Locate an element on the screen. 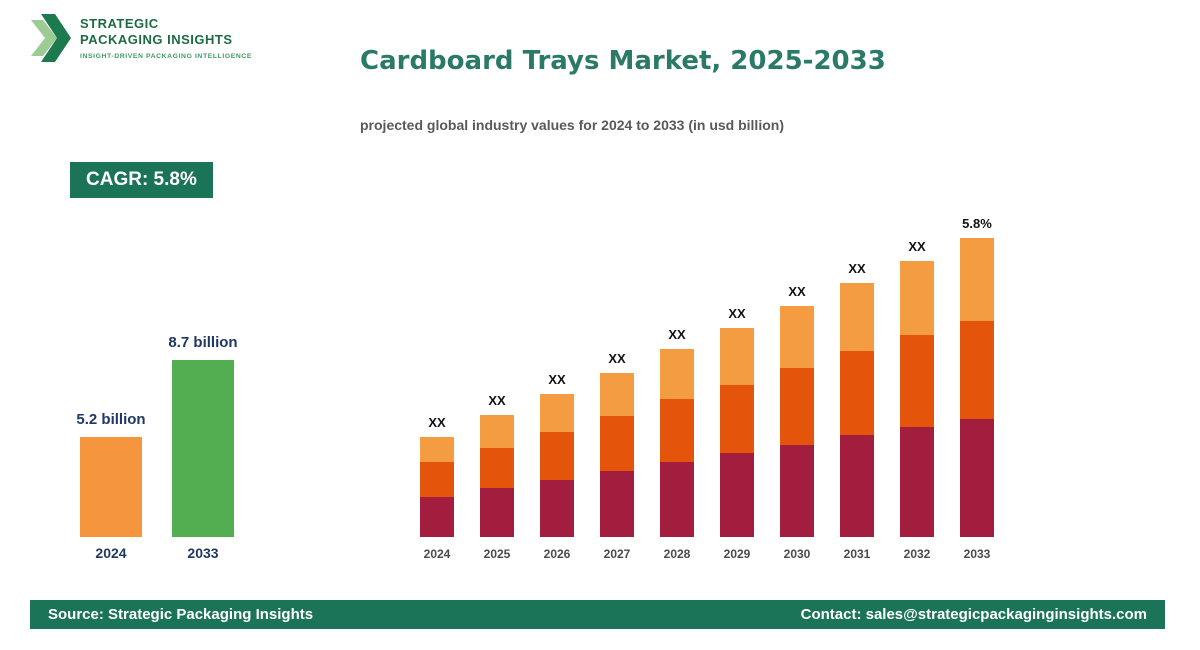 Image resolution: width=1200 pixels, height=650 pixels. mini-bar-group: 8.7 billion 2033 is located at coordinates (203, 447).